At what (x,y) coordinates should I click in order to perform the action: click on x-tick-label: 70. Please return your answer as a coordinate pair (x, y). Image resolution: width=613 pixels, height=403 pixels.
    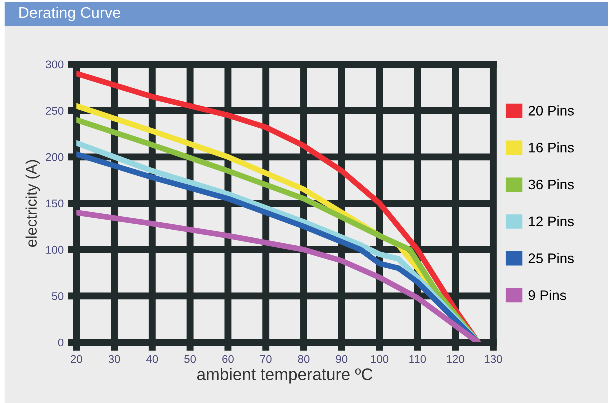
    Looking at the image, I should click on (266, 359).